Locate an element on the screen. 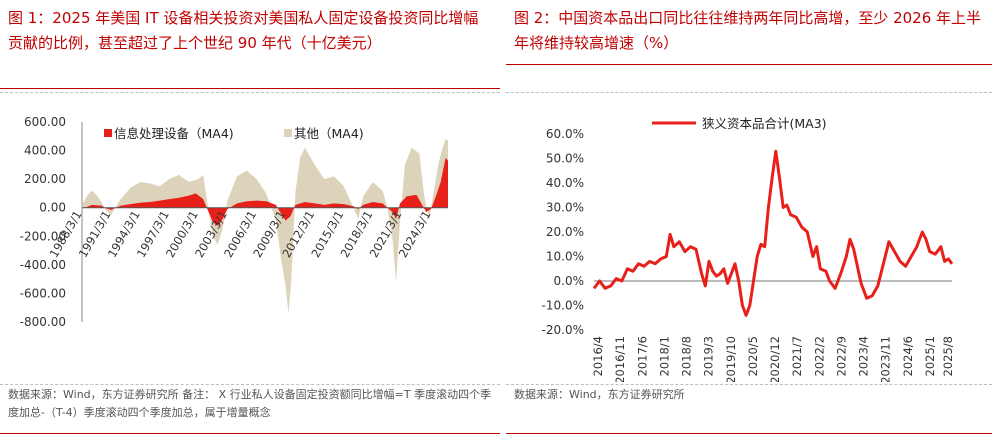 This screenshot has height=434, width=992. x-tick-label: 2021/7 is located at coordinates (797, 356).